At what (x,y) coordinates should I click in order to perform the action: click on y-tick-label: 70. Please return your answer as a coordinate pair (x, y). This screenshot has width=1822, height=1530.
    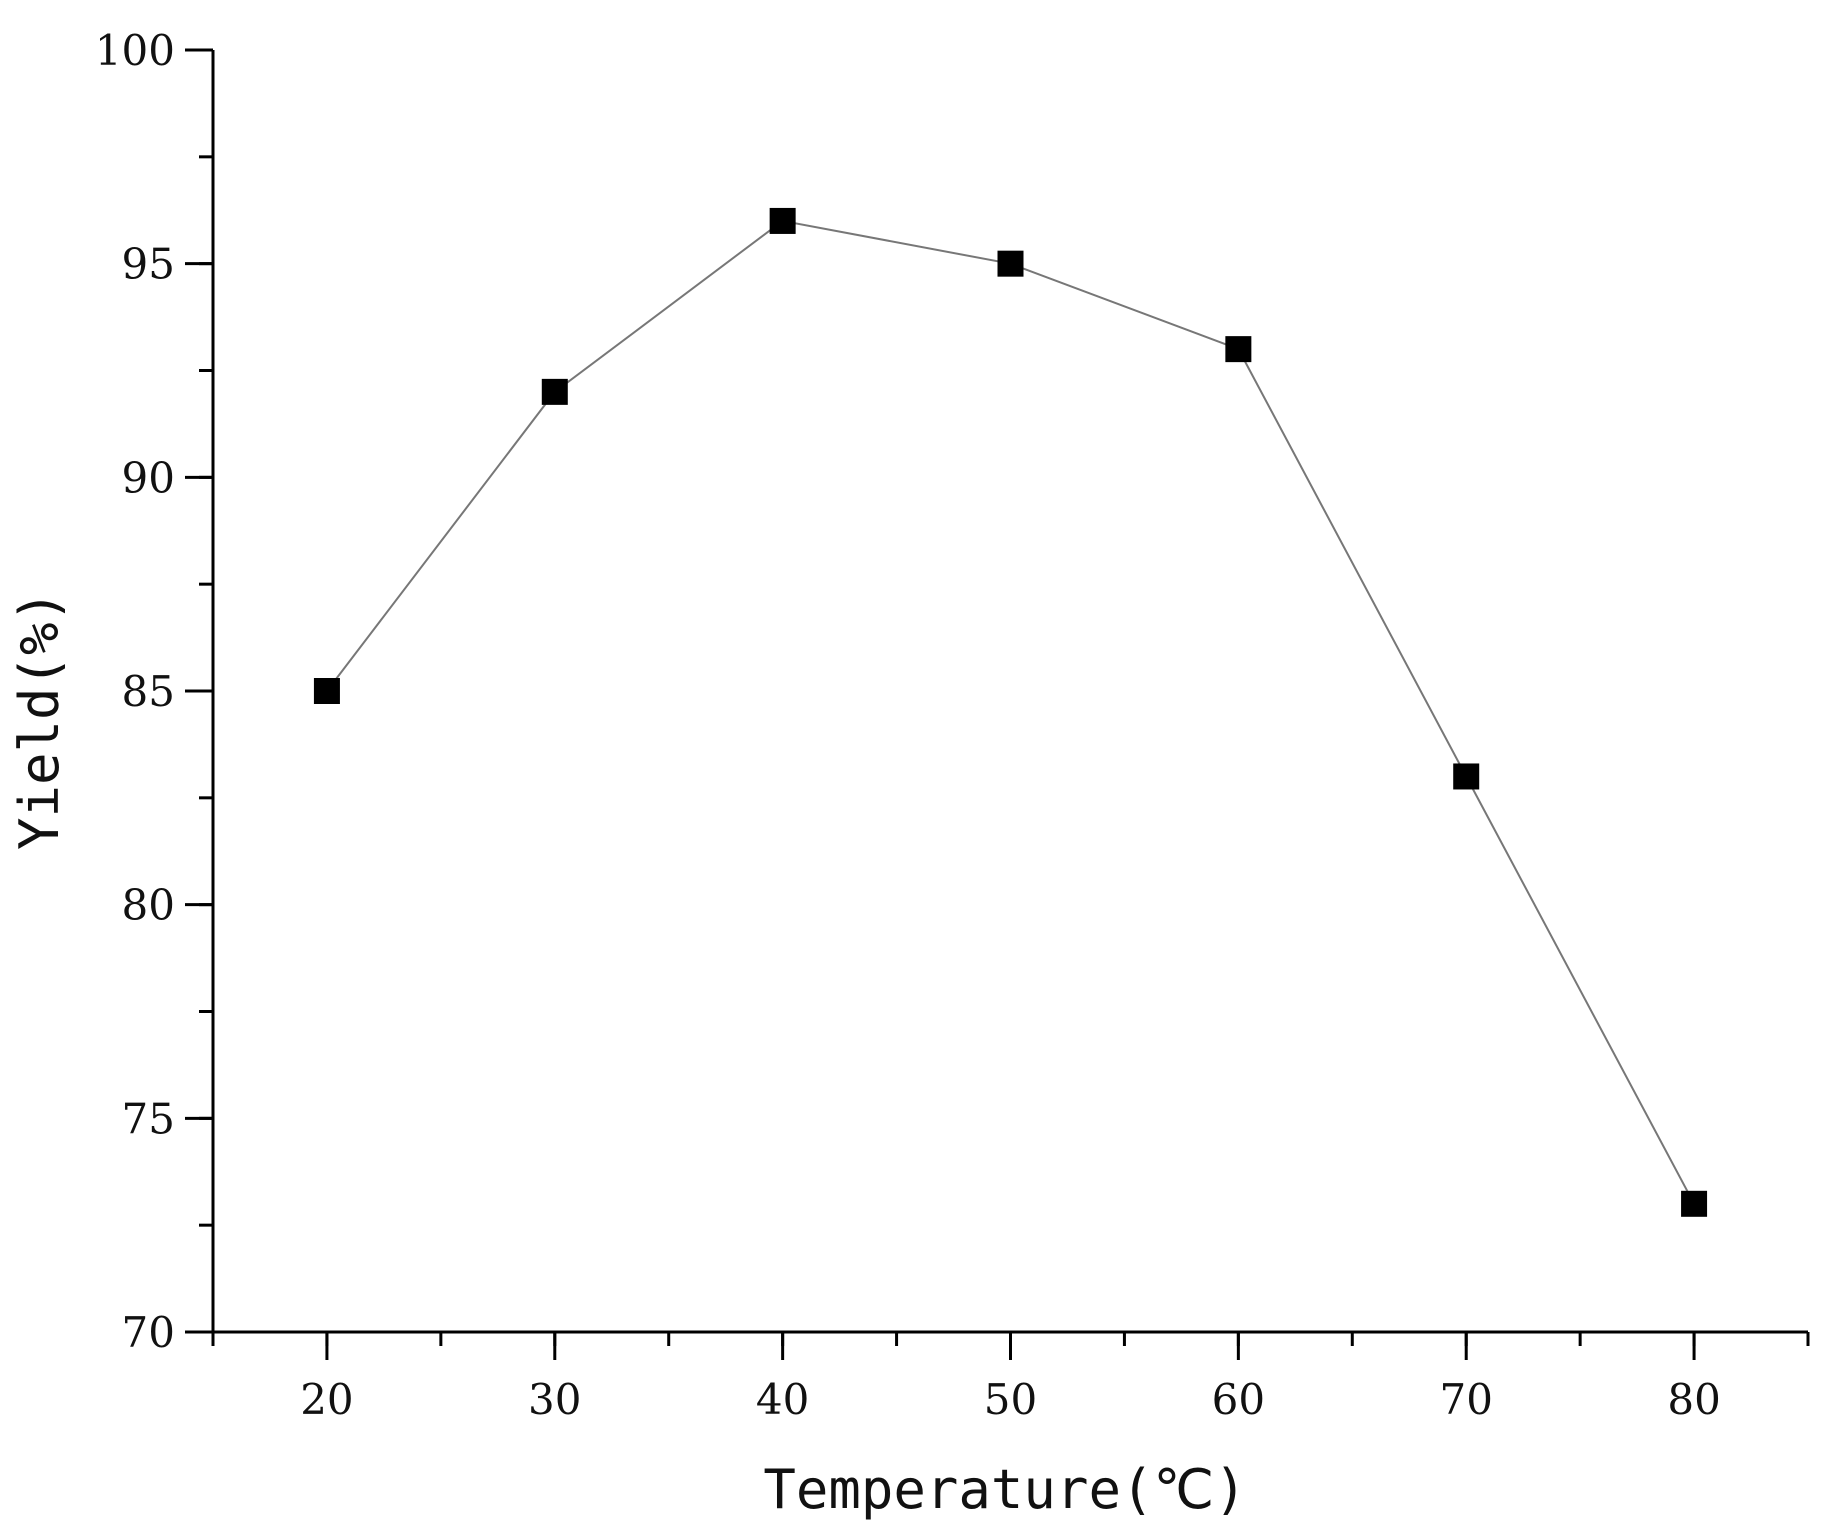
    Looking at the image, I should click on (148, 1332).